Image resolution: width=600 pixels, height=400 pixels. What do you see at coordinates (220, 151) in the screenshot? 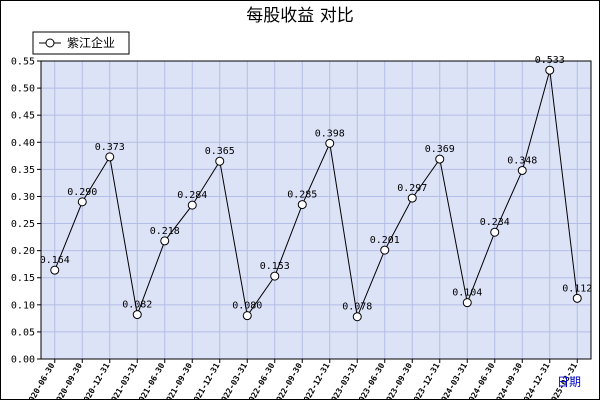
I see `data-label: 0.365` at bounding box center [220, 151].